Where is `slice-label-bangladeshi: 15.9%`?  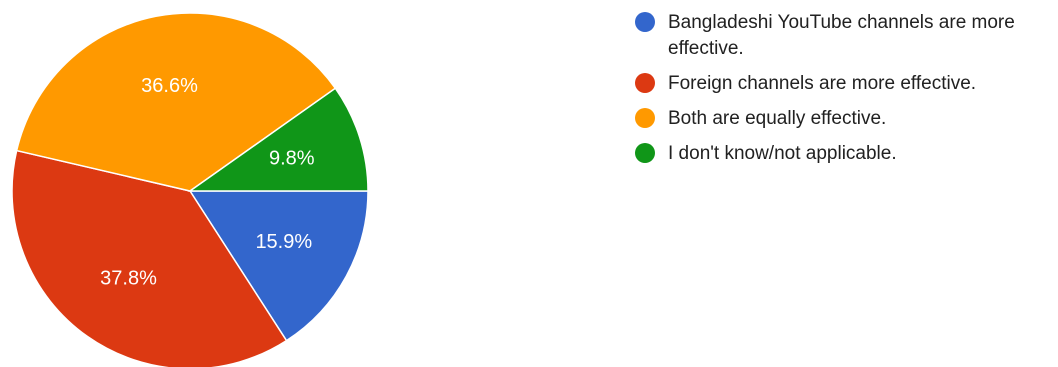
slice-label-bangladeshi: 15.9% is located at coordinates (283, 242).